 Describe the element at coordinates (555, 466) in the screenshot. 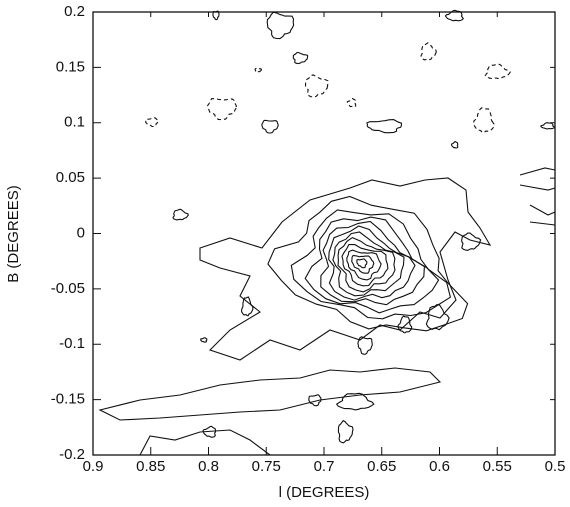

I see `x-tick-label: 0.5` at that location.